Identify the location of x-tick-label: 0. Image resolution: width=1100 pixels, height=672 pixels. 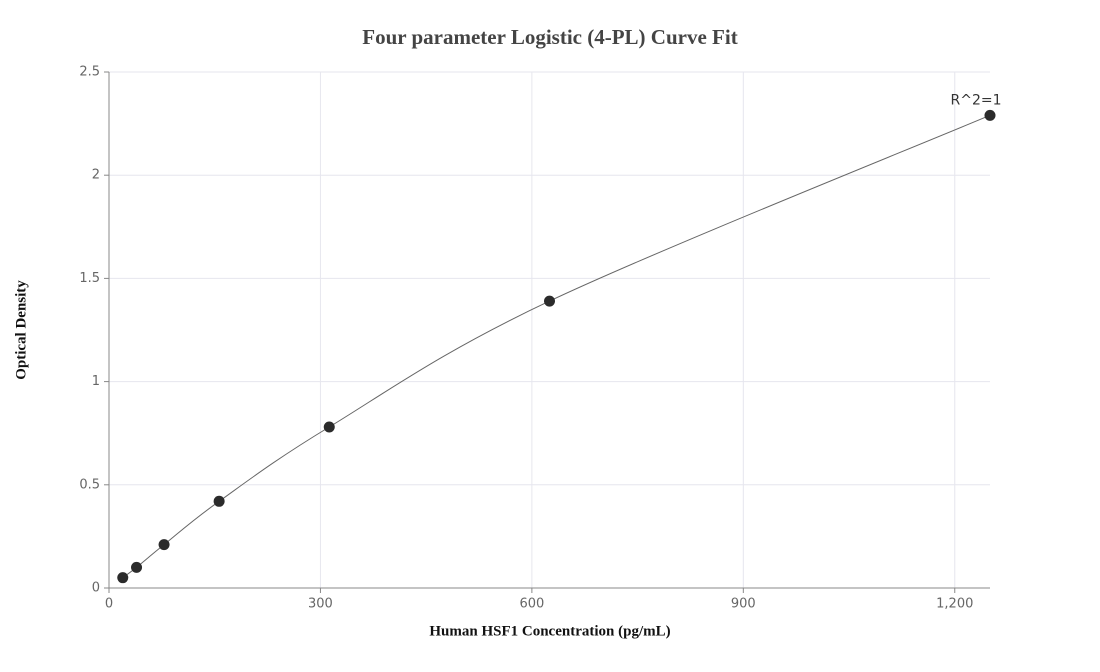
(109, 604).